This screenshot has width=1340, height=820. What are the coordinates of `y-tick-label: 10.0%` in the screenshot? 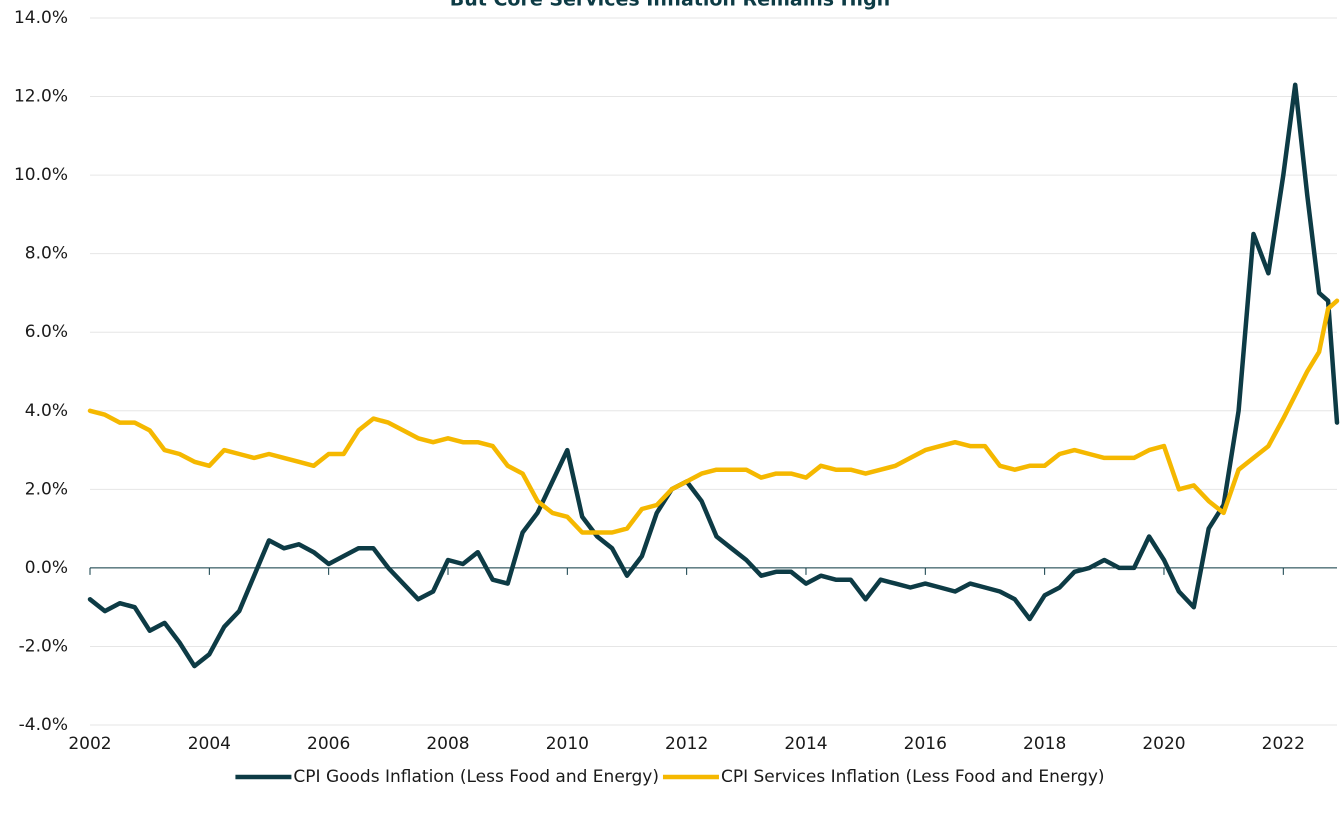 It's located at (41, 175).